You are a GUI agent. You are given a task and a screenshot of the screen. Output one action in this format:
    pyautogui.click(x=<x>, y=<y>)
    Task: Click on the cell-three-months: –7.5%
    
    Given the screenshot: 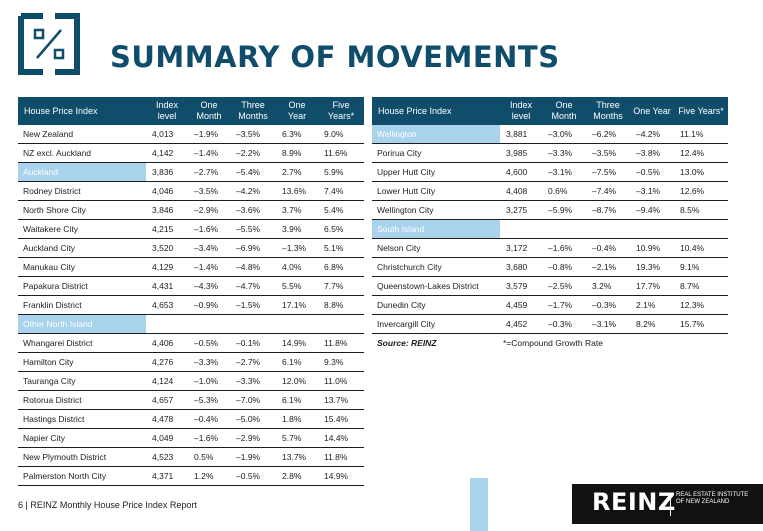 What is the action you would take?
    pyautogui.click(x=608, y=172)
    